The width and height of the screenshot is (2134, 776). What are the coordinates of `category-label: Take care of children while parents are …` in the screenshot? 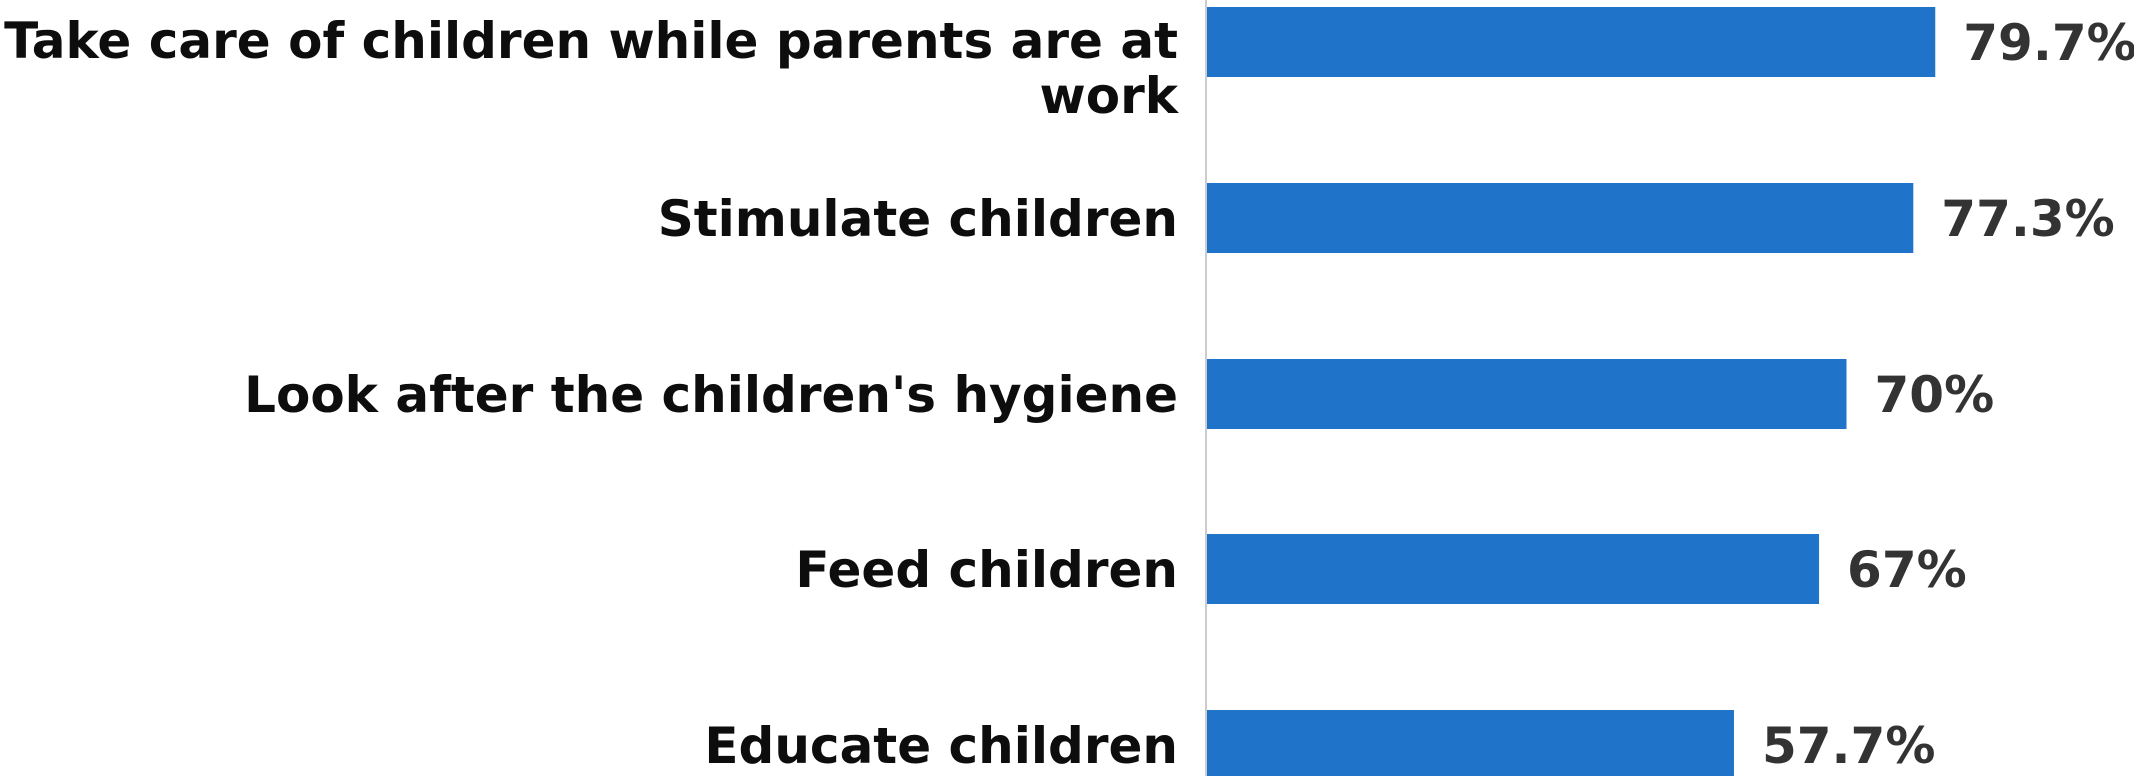 It's located at (592, 68).